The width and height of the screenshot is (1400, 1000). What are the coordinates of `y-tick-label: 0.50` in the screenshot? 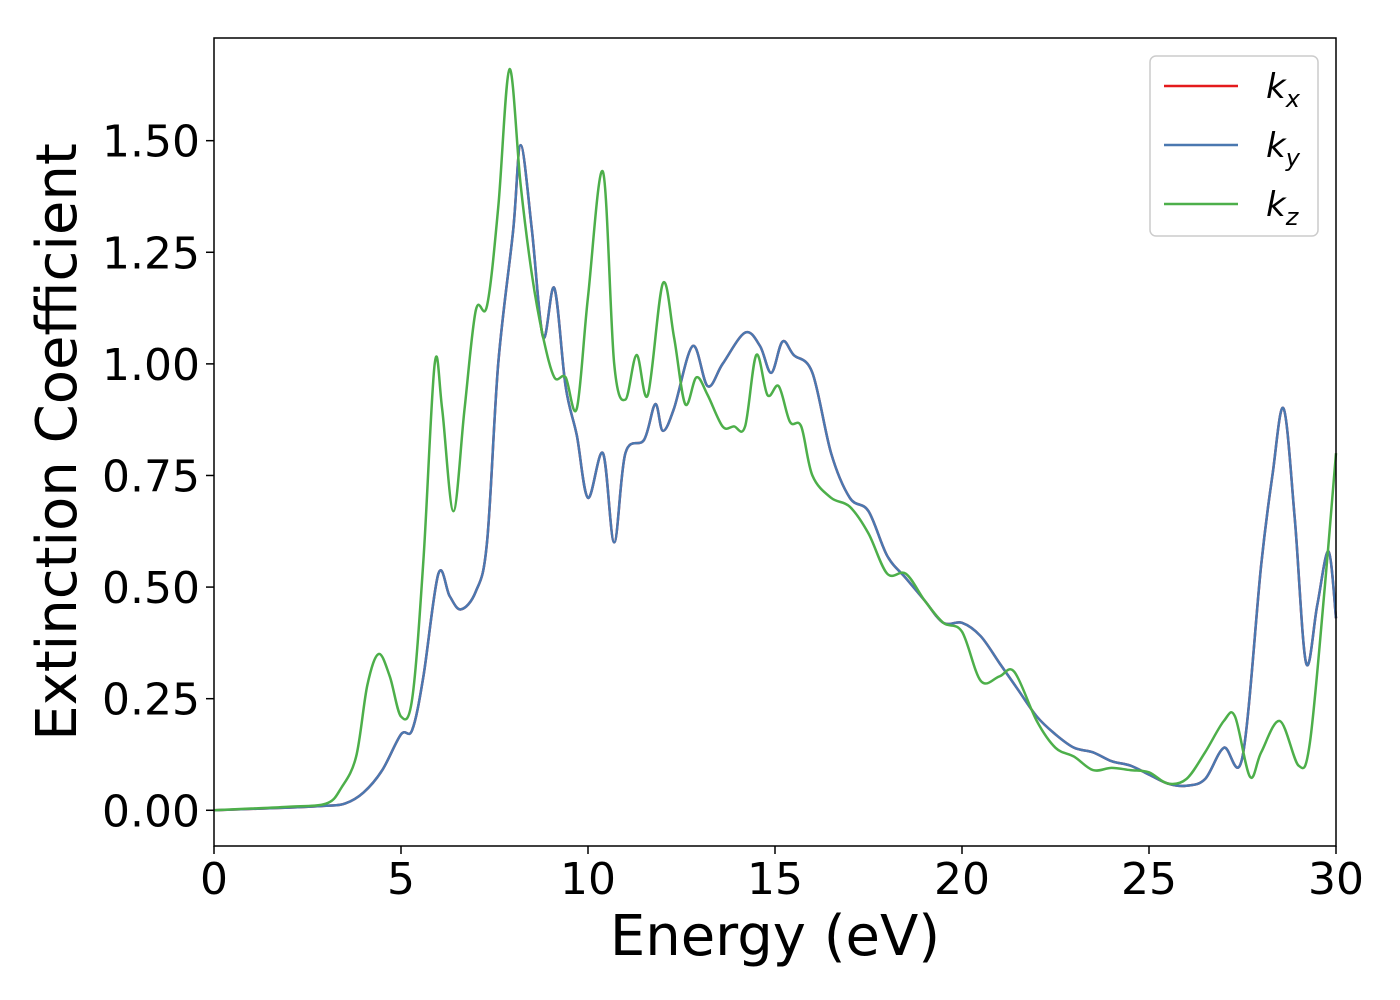 It's located at (151, 588).